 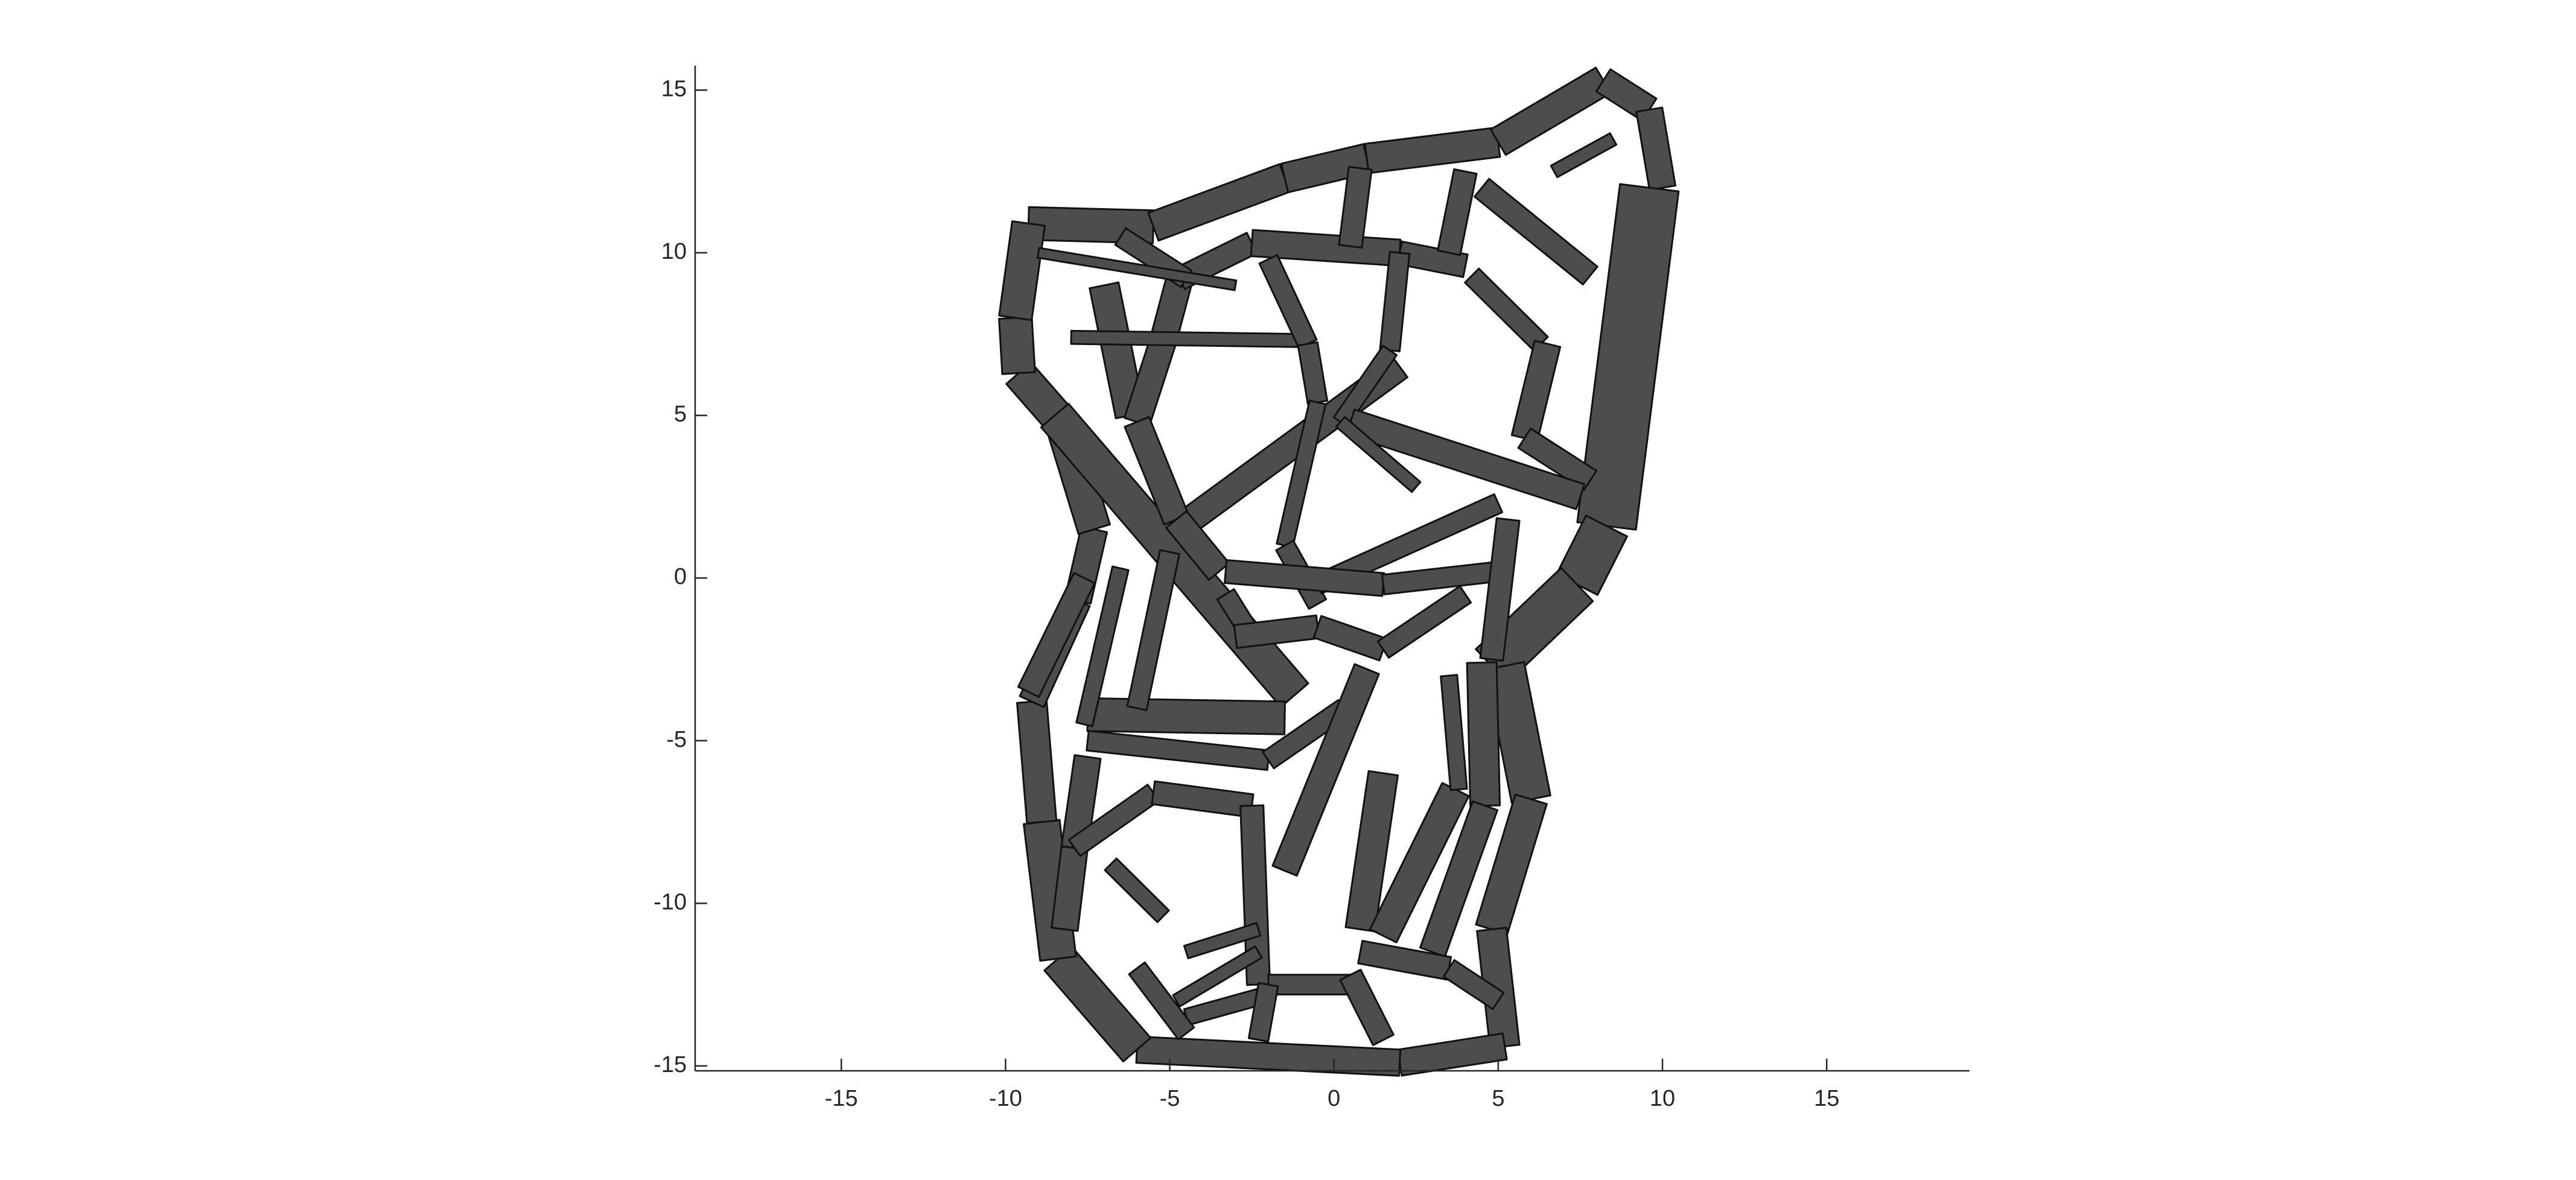 I want to click on y-tick-label: -5, so click(x=676, y=740).